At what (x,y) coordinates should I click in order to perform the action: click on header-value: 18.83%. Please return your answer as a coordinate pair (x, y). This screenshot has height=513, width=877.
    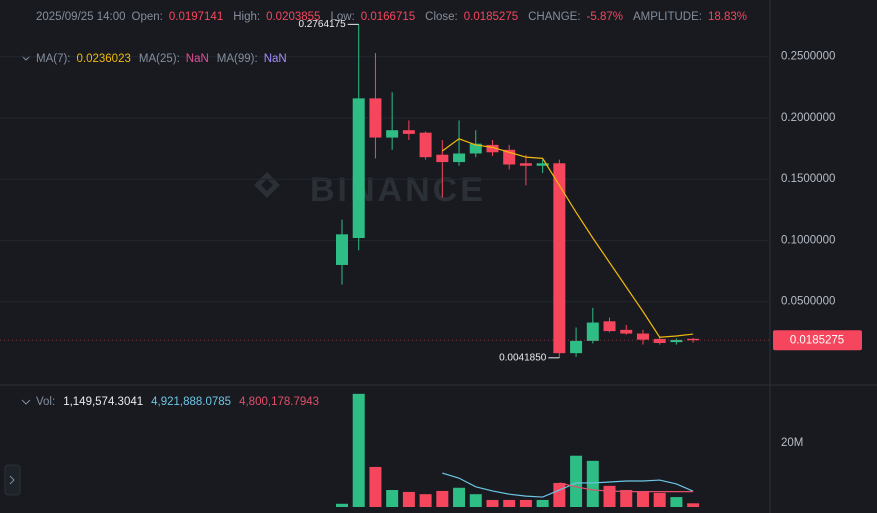
    Looking at the image, I should click on (727, 17).